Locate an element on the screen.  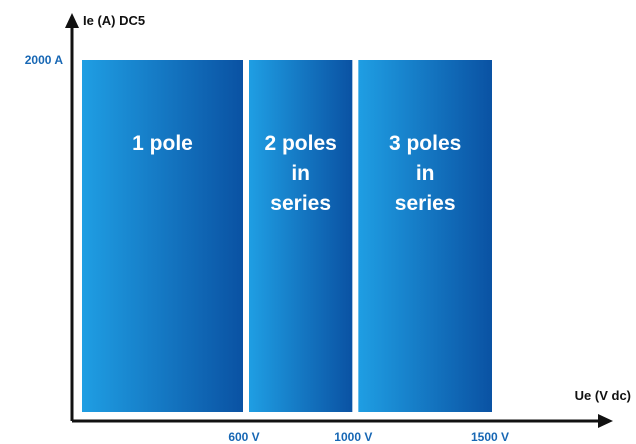
bar-label-3: 3 poles in series is located at coordinates (425, 173).